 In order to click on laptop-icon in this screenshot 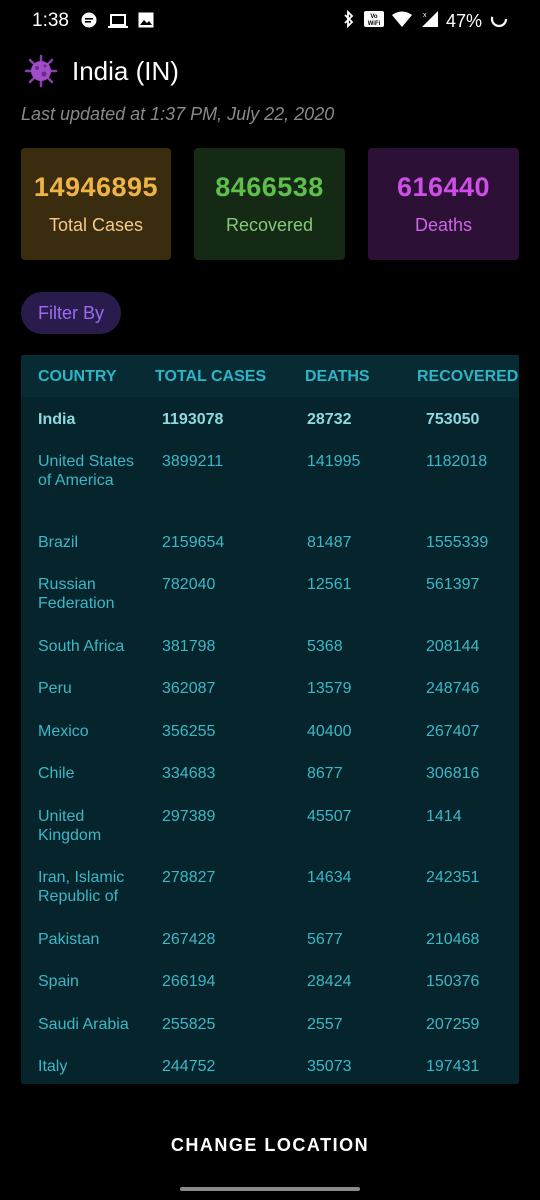, I will do `click(118, 23)`.